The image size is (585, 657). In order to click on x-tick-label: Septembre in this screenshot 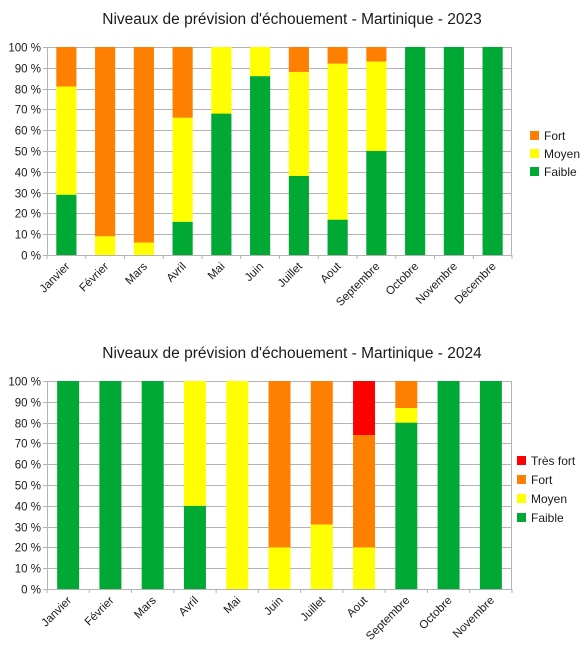, I will do `click(388, 619)`.